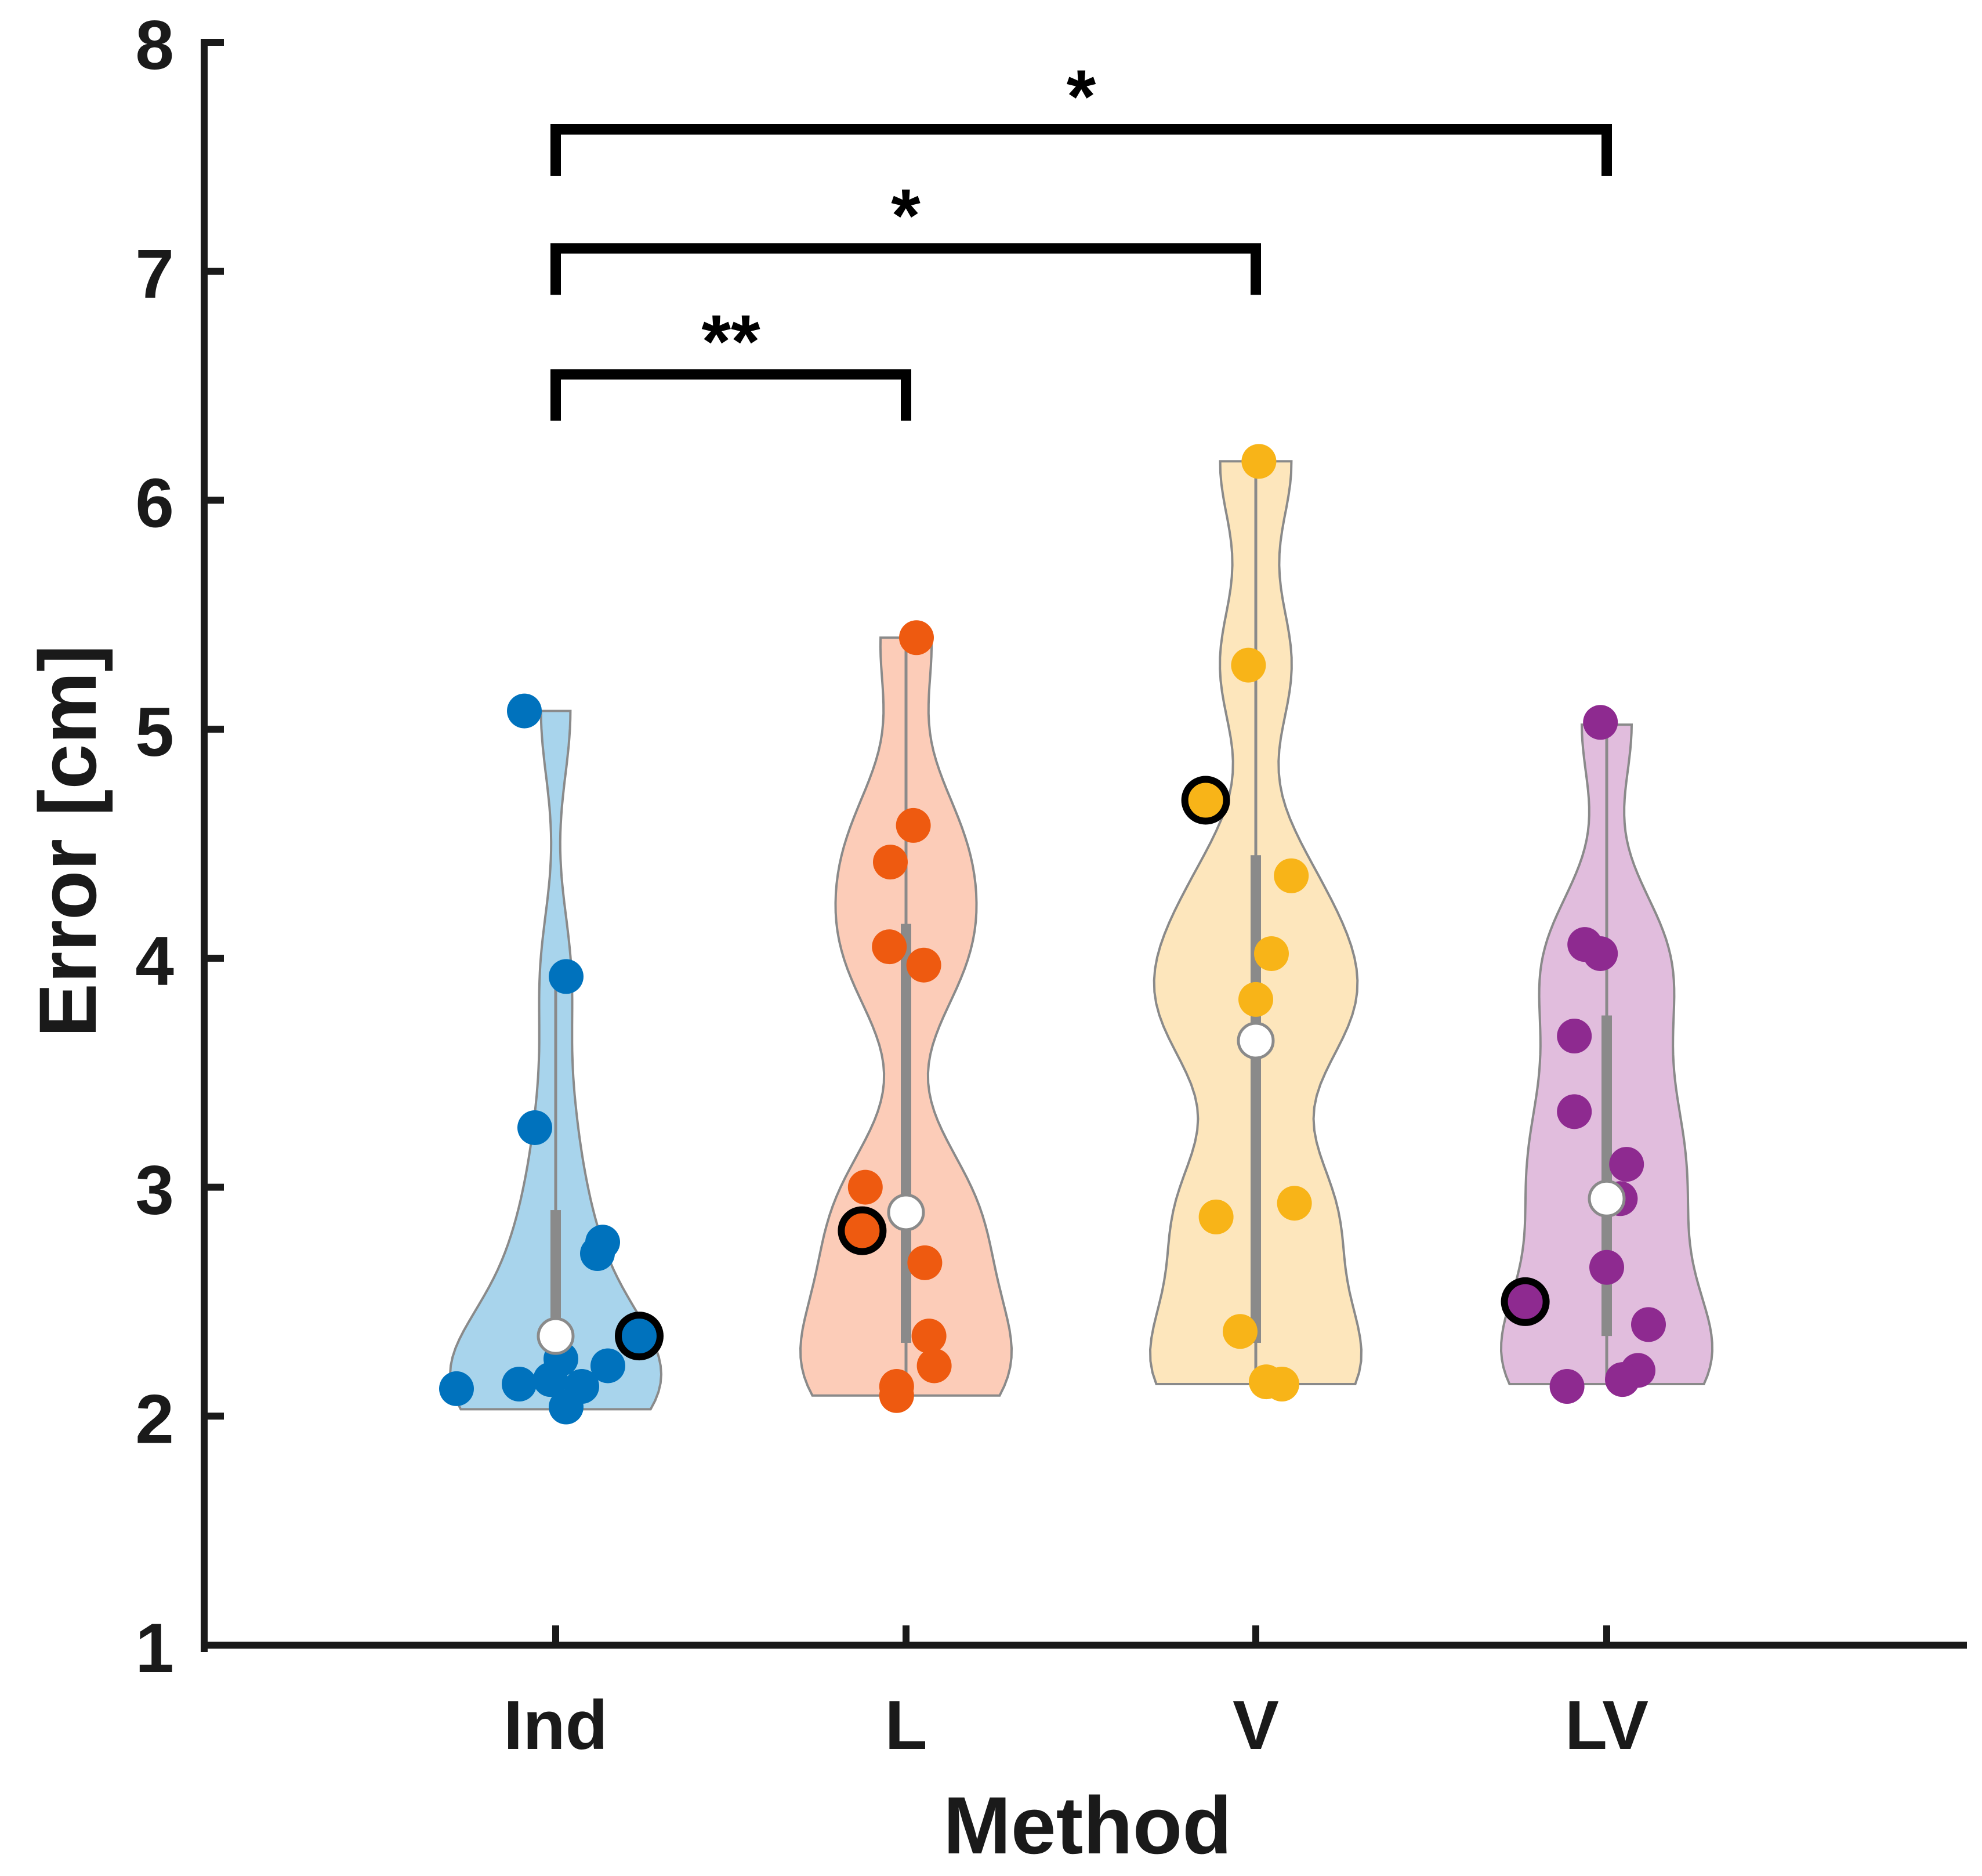 This screenshot has height=1876, width=1982. I want to click on x-axis-label: Method, so click(1088, 1825).